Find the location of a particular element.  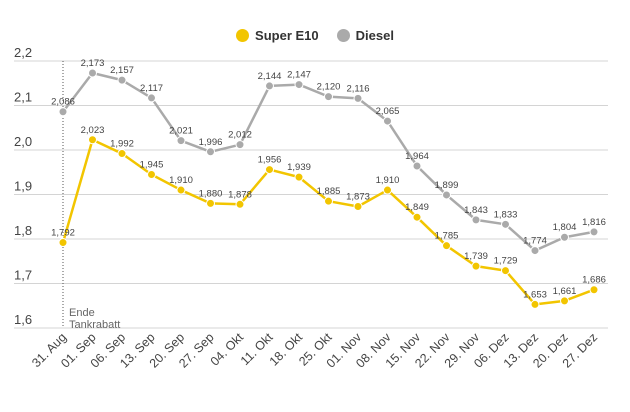

data-label: 2,120 is located at coordinates (329, 87).